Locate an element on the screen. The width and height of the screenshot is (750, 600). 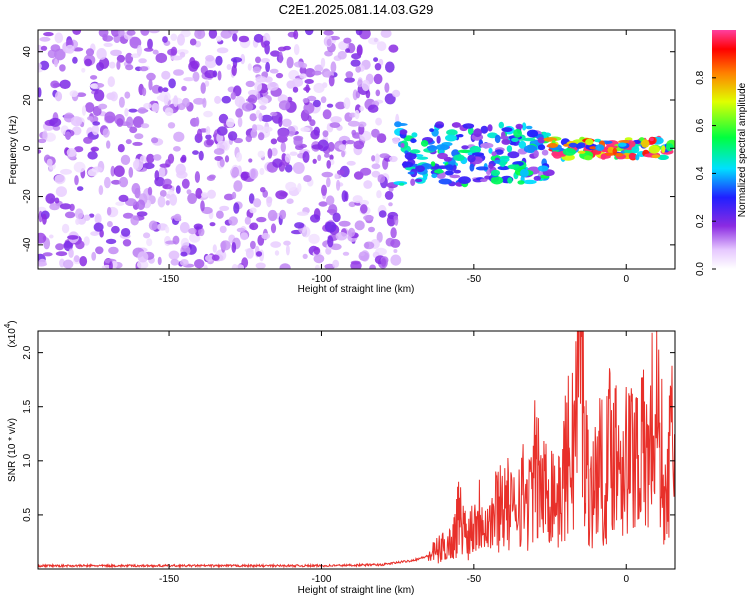
colorbar-tick-label: 0.2 is located at coordinates (700, 221).